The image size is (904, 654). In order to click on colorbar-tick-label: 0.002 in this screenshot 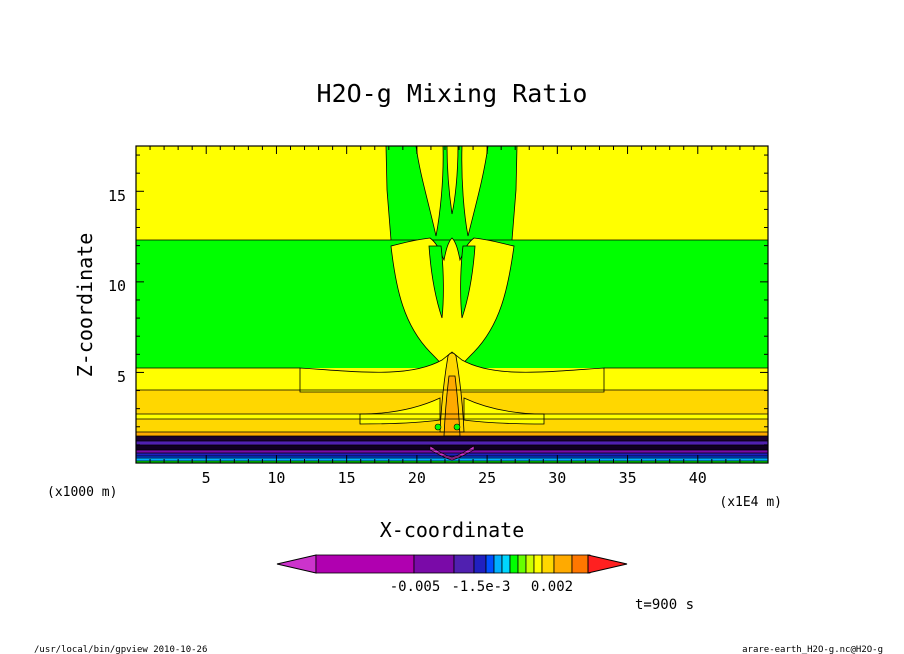, I will do `click(552, 587)`.